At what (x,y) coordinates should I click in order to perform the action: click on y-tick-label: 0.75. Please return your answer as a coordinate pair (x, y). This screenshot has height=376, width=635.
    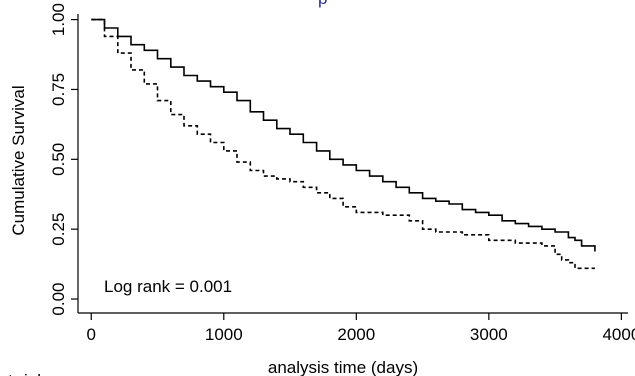
    Looking at the image, I should click on (58, 89).